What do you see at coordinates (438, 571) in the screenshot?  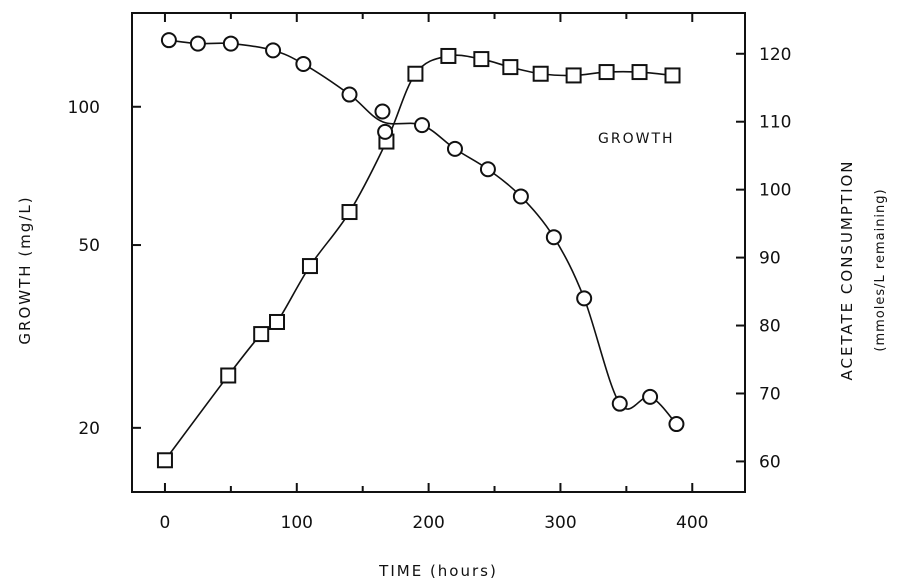 I see `x-axis-title: TIME (hours)` at bounding box center [438, 571].